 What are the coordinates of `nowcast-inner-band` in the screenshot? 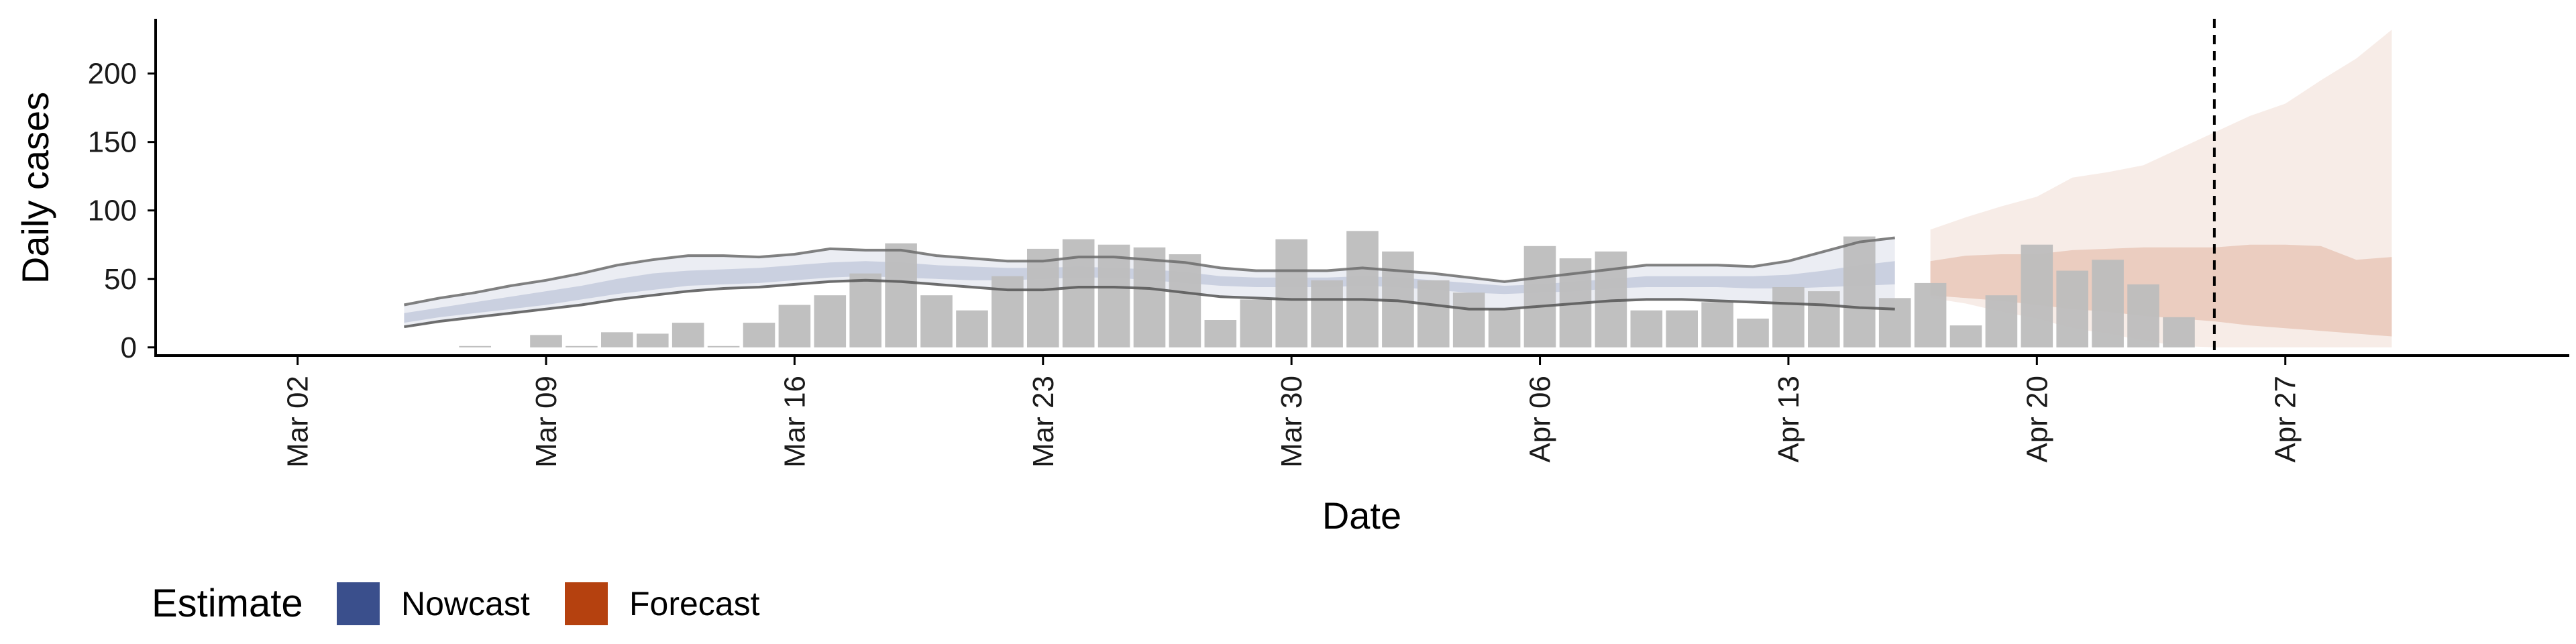 It's located at (1149, 292).